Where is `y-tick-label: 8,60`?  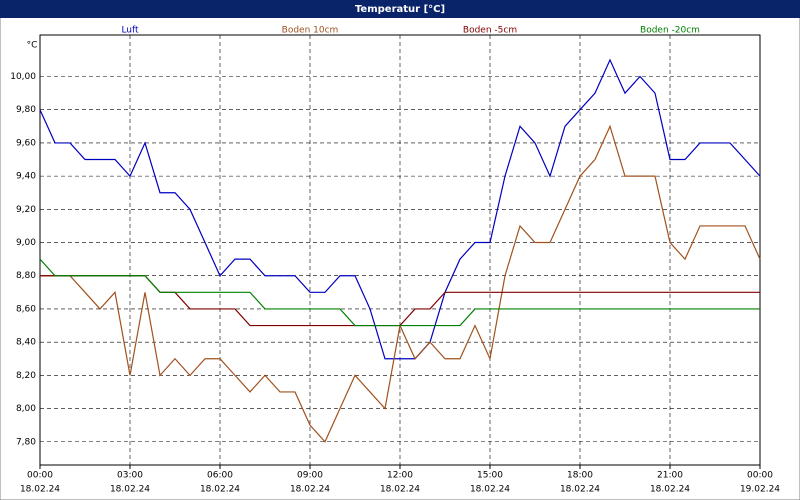
y-tick-label: 8,60 is located at coordinates (26, 309).